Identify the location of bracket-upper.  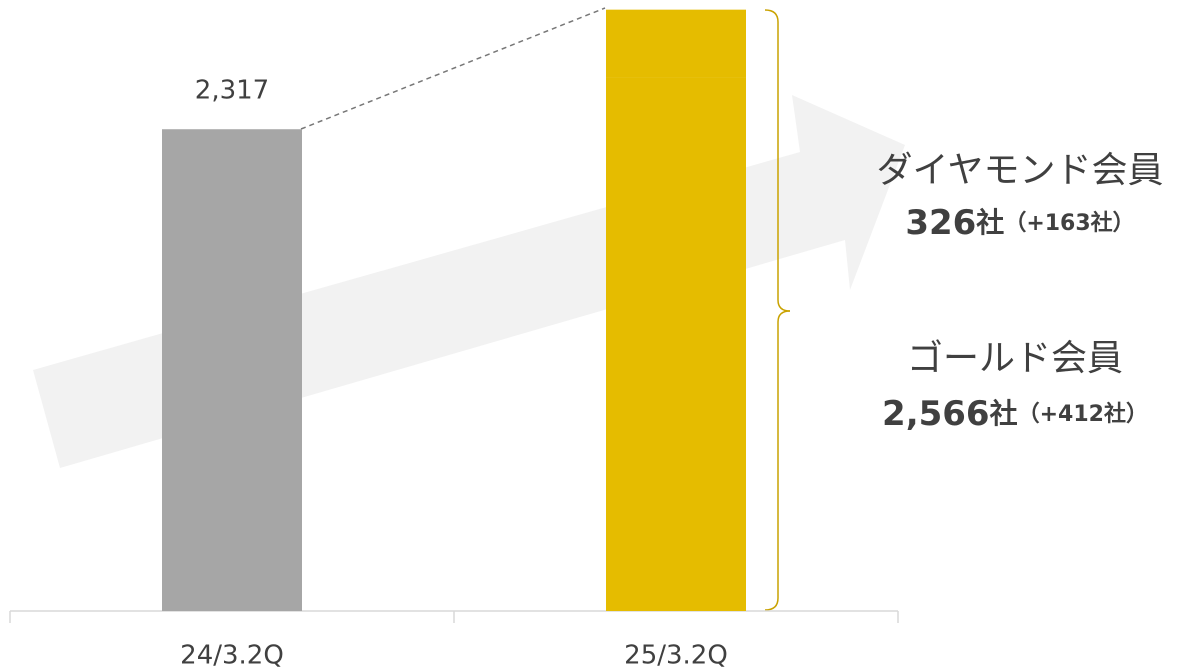
(777, 160).